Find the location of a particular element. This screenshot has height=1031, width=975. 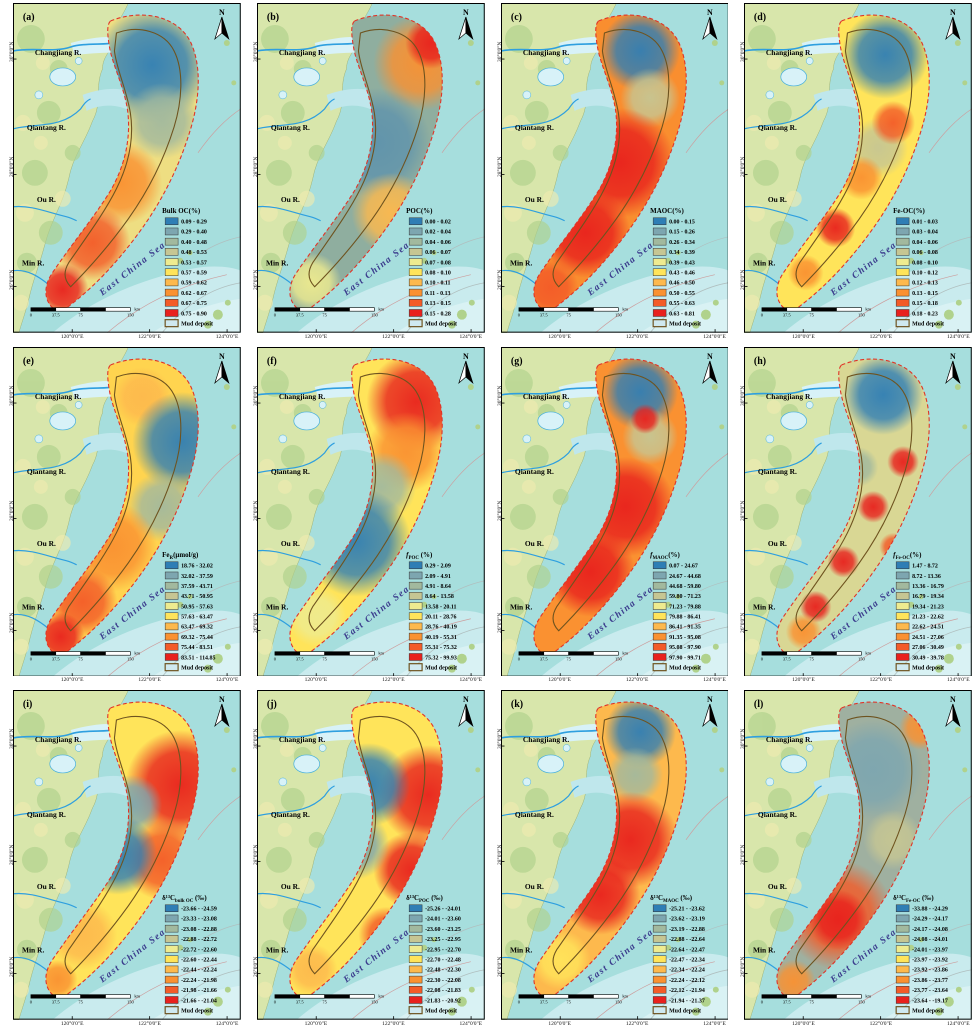

scale-bar-unit: km is located at coordinates (137, 309).